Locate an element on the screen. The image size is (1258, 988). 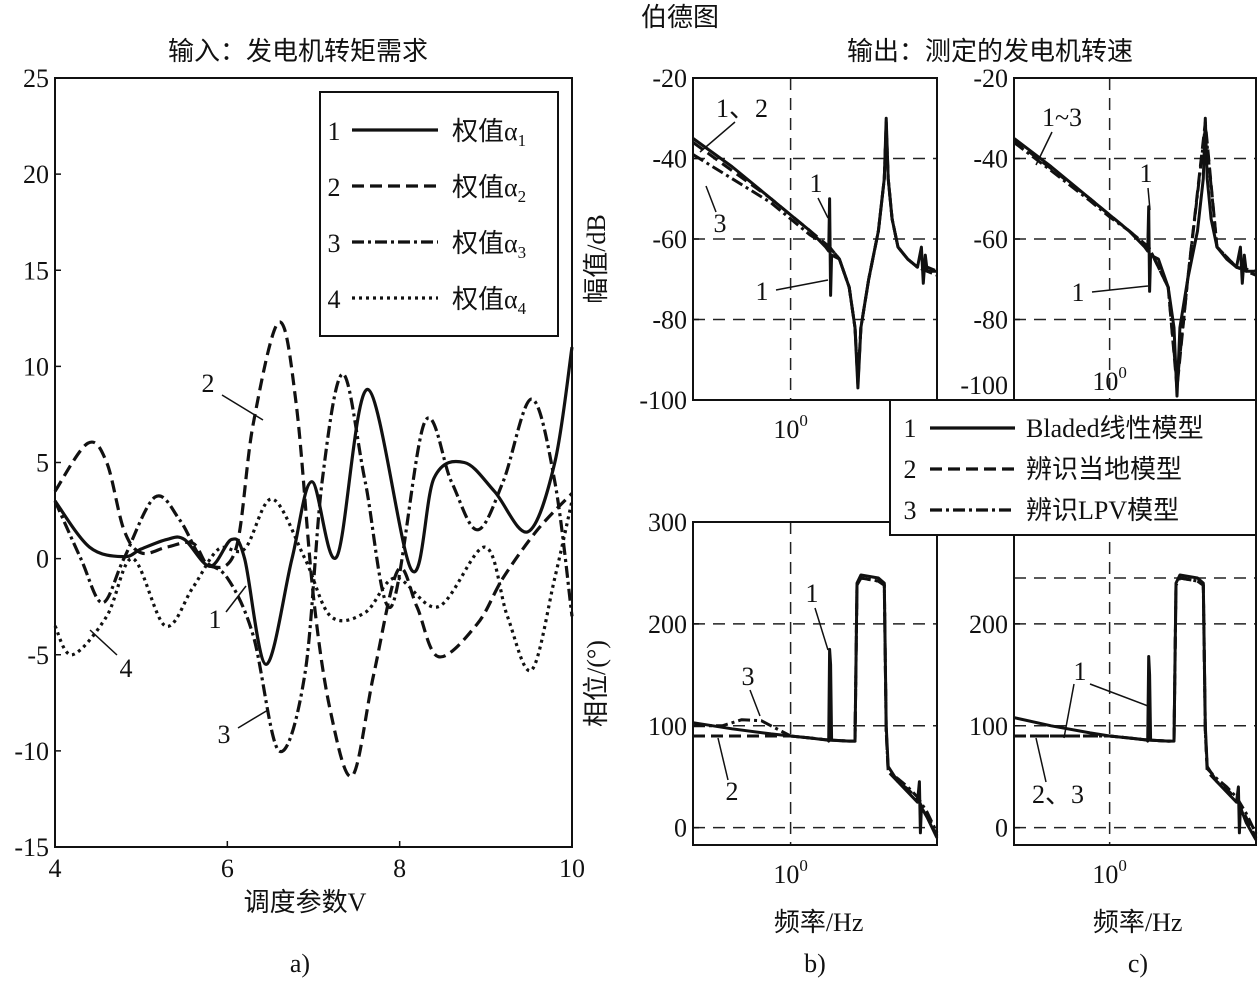
y-tick-label: 15 is located at coordinates (36, 270).